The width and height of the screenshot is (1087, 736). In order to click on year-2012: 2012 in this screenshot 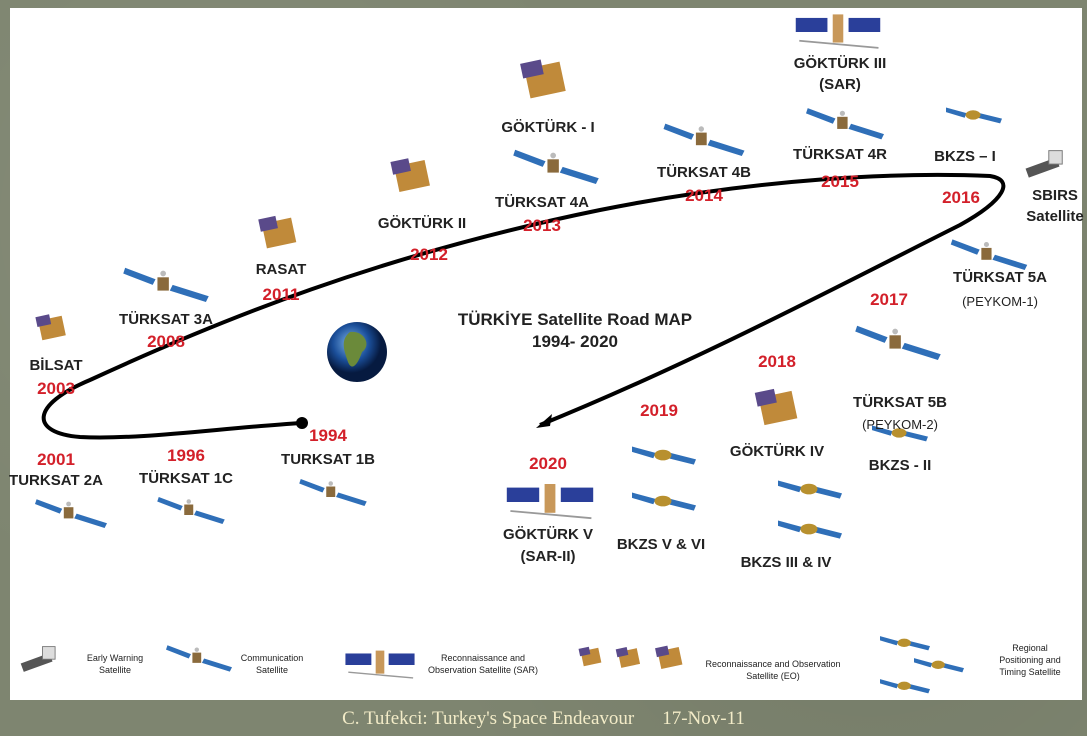, I will do `click(429, 254)`.